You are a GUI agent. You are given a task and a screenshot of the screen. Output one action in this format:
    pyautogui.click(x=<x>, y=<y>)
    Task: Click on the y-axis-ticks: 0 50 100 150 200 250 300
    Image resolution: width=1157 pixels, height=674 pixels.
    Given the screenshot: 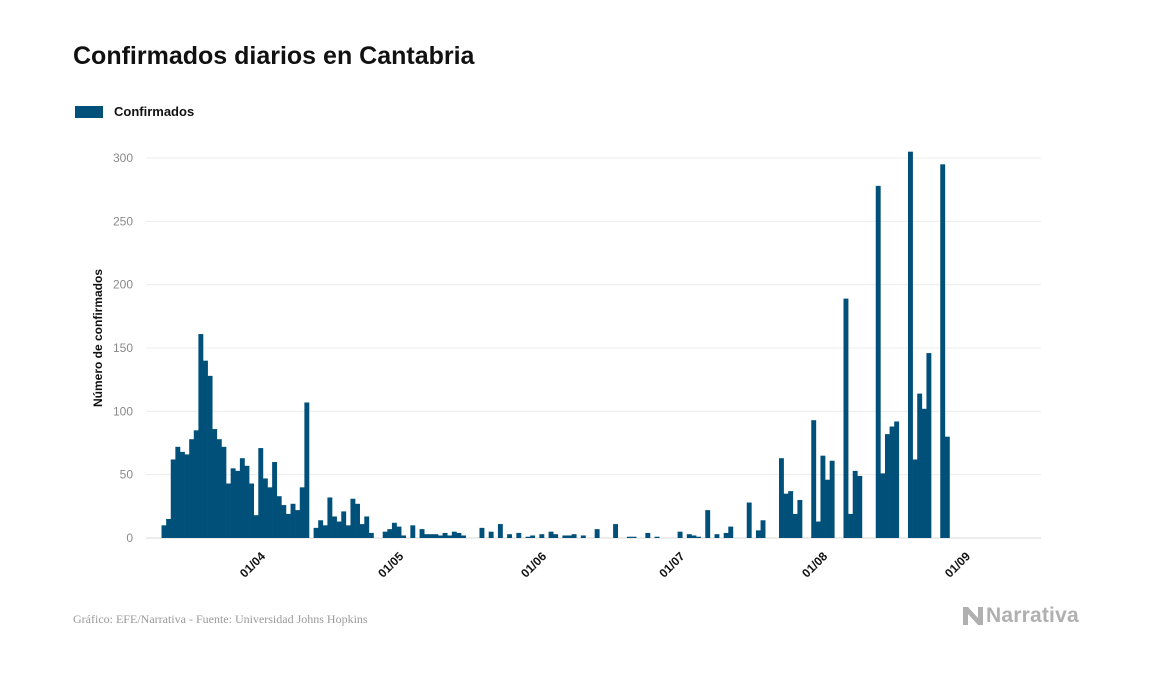 What is the action you would take?
    pyautogui.click(x=123, y=348)
    